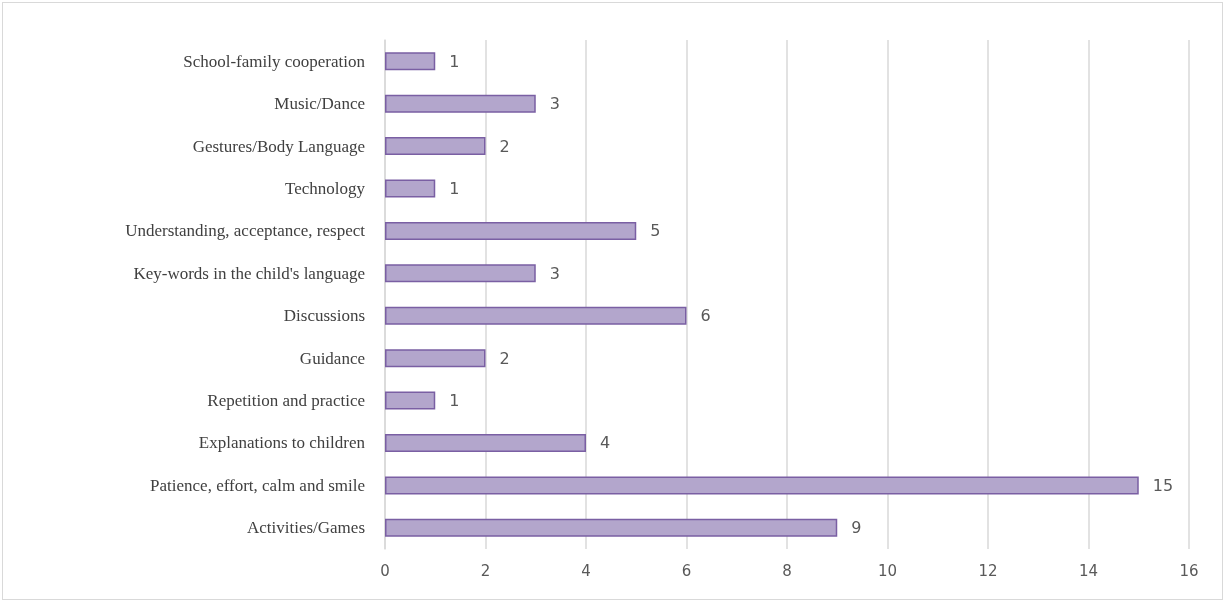 This screenshot has width=1227, height=604. Describe the element at coordinates (249, 273) in the screenshot. I see `y-tick-label: Key-words in the child's language` at that location.